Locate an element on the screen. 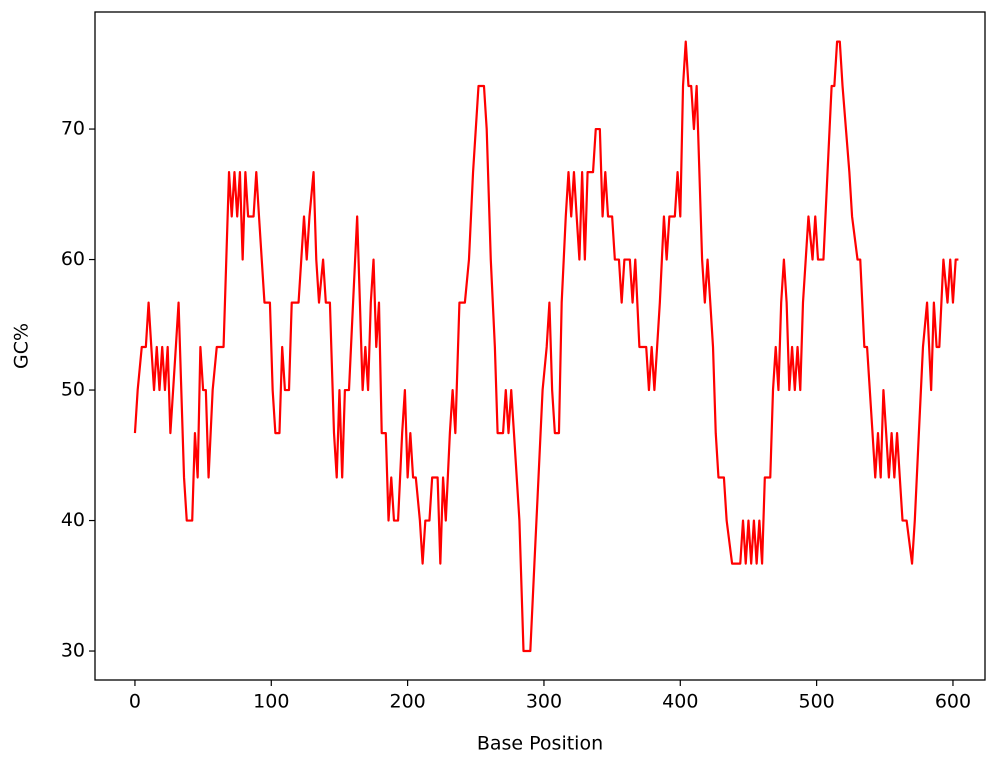  y-tick-label: 50 is located at coordinates (73, 390).